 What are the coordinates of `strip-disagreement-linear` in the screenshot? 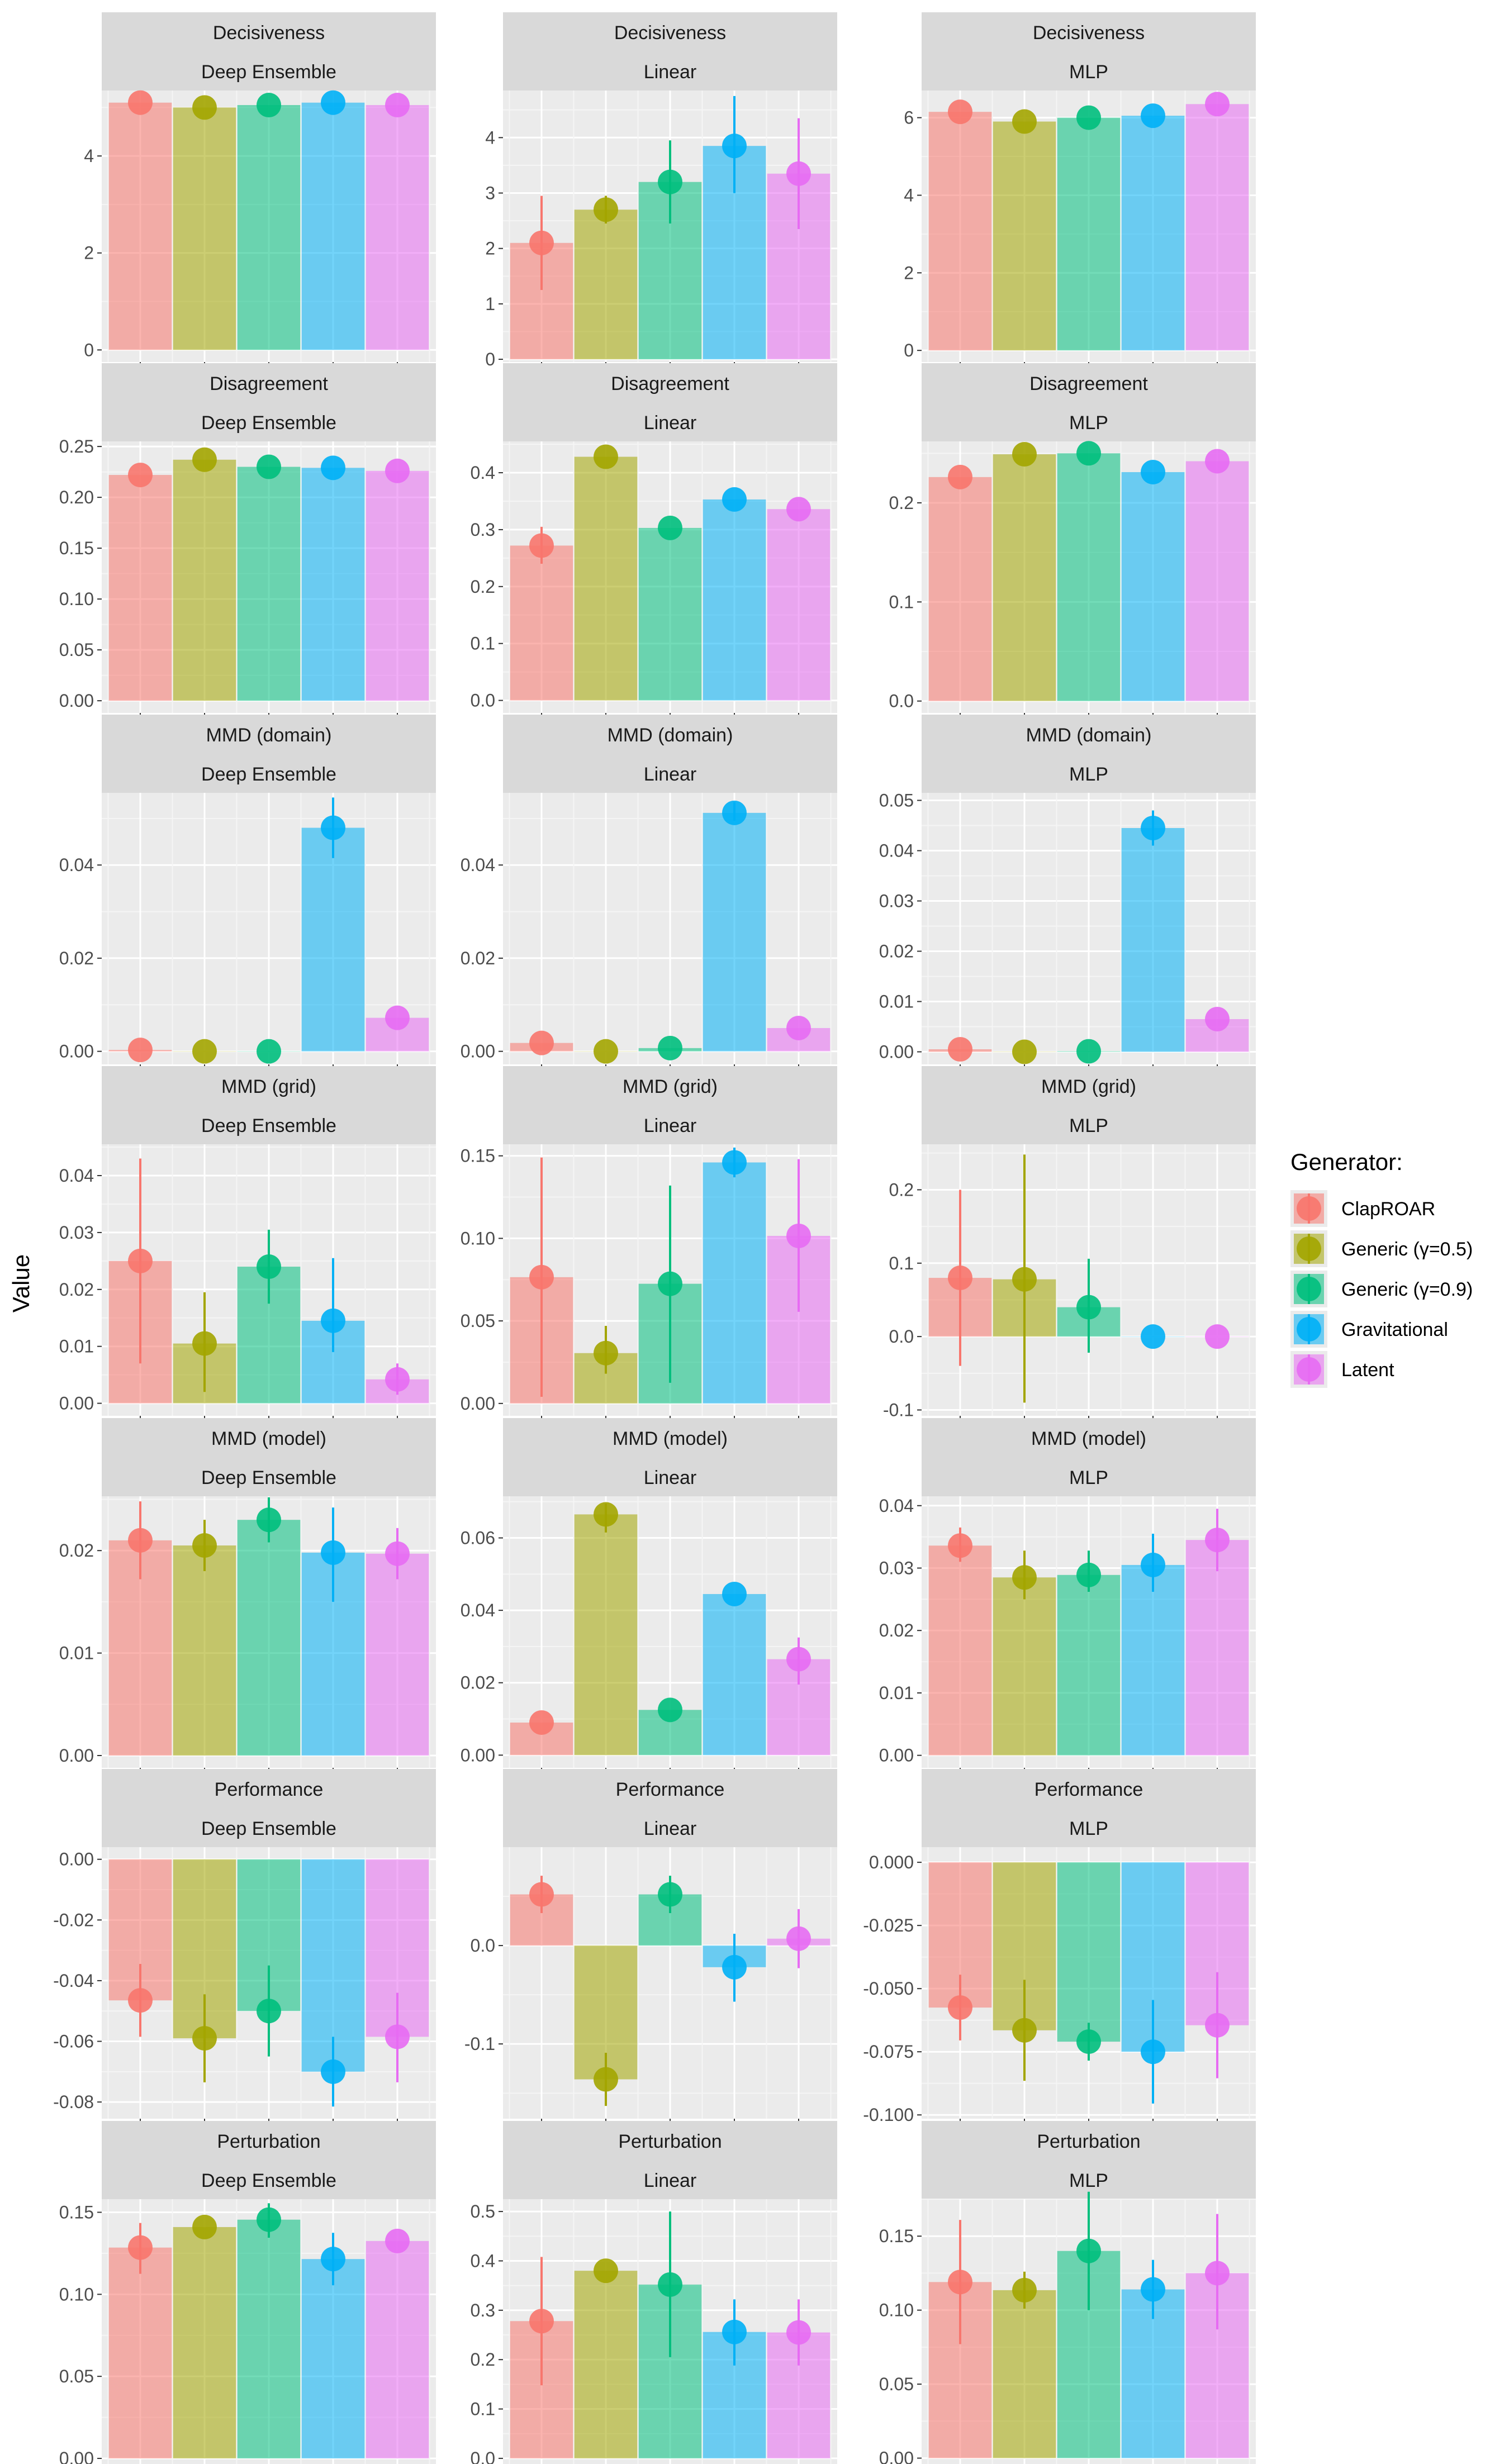 It's located at (670, 402).